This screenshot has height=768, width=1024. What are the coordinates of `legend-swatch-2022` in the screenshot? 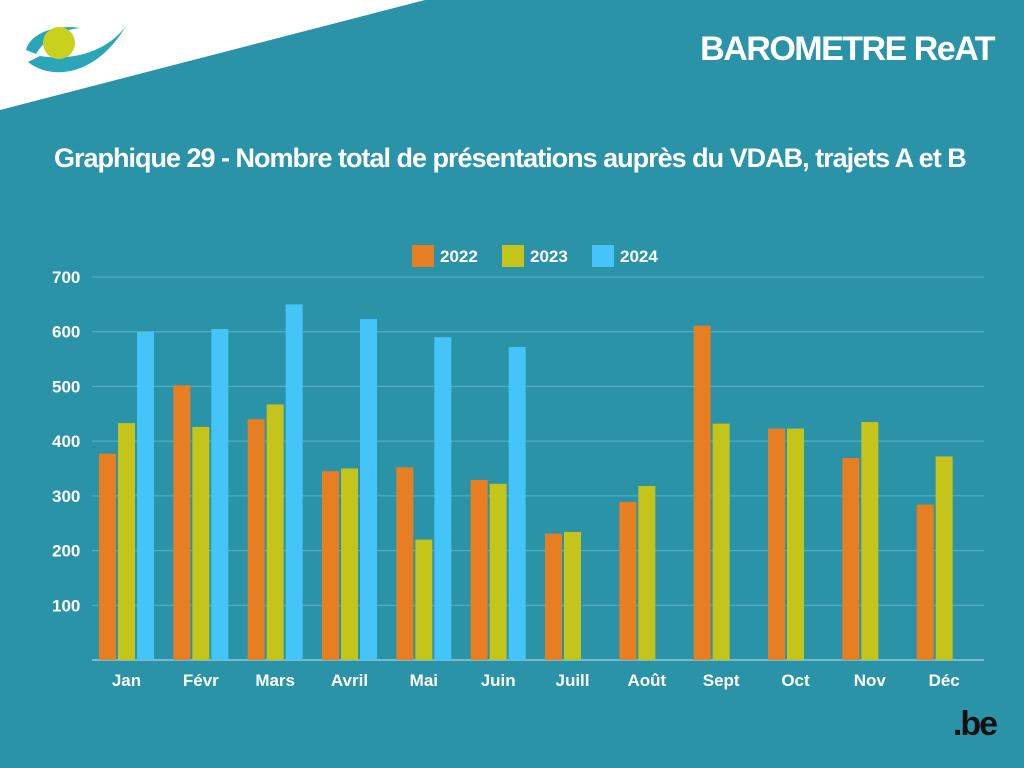 It's located at (423, 256).